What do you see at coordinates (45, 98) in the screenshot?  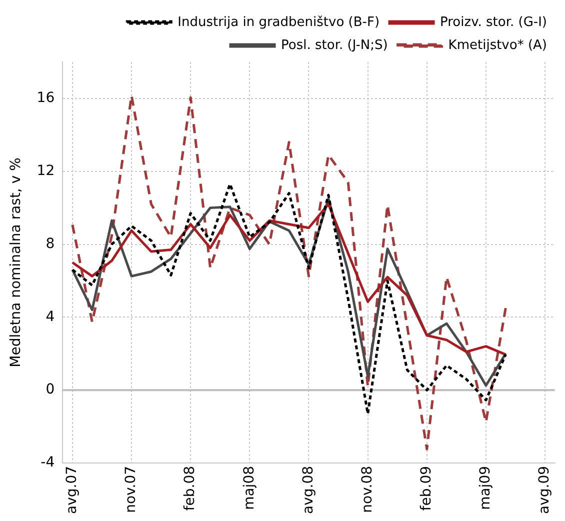 I see `y-tick-label: 16` at bounding box center [45, 98].